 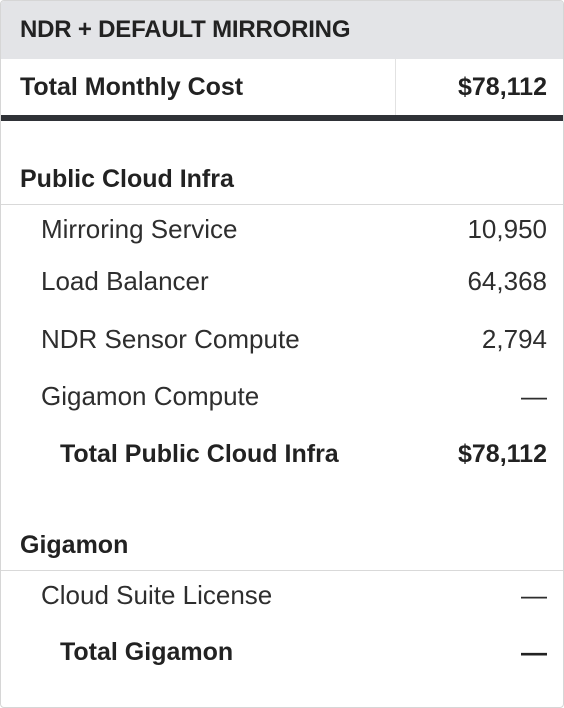 What do you see at coordinates (282, 229) in the screenshot?
I see `list-item-mirroring-service: Mirroring Service 10,950` at bounding box center [282, 229].